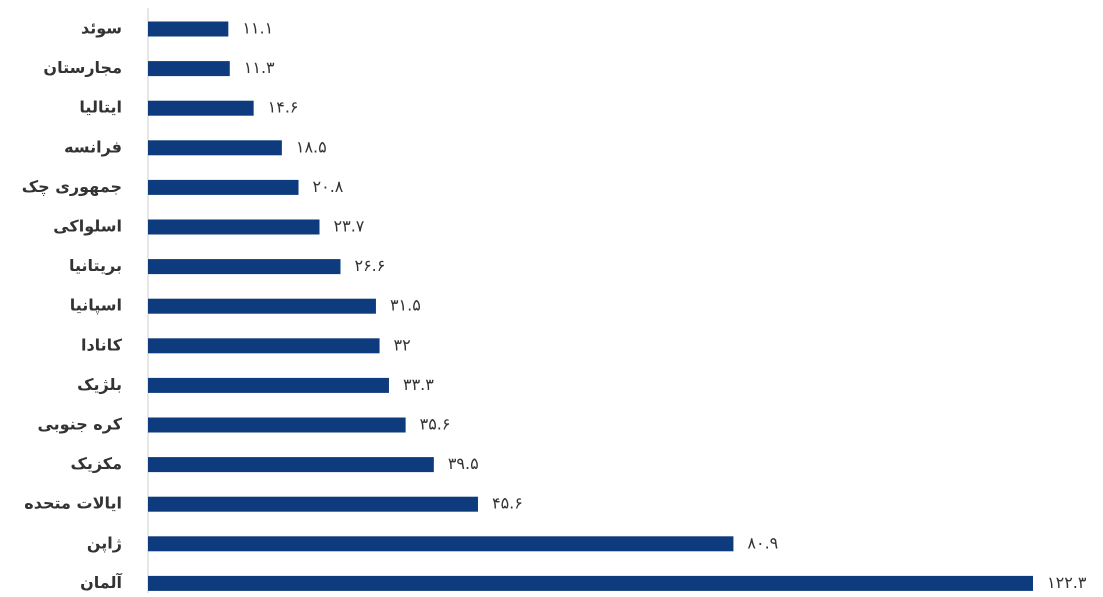 Image resolution: width=1103 pixels, height=597 pixels. Describe the element at coordinates (435, 424) in the screenshot. I see `value-label: ۳۵.۶` at that location.